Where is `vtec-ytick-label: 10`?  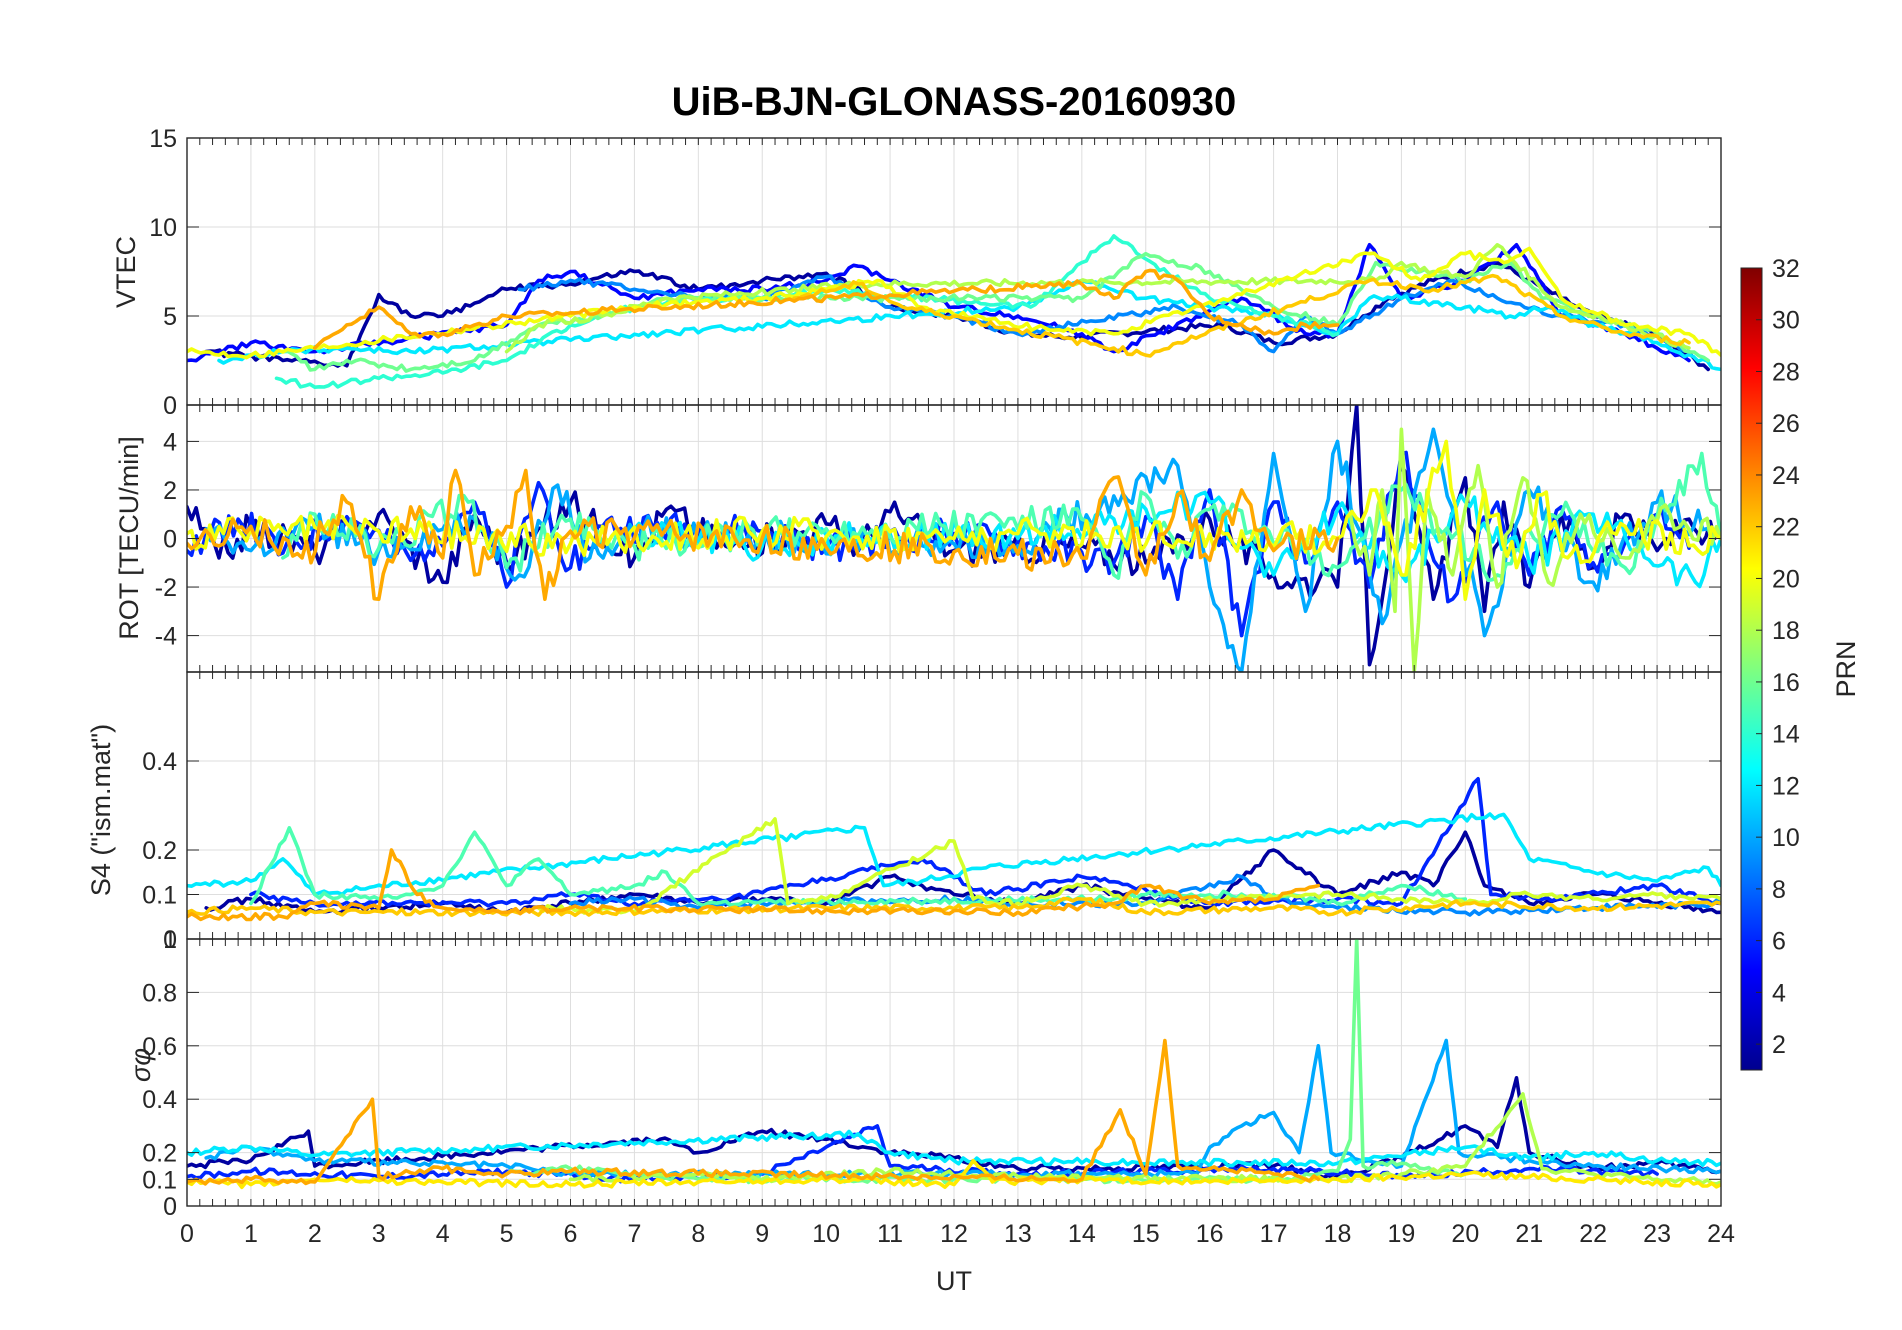 vtec-ytick-label: 10 is located at coordinates (163, 228).